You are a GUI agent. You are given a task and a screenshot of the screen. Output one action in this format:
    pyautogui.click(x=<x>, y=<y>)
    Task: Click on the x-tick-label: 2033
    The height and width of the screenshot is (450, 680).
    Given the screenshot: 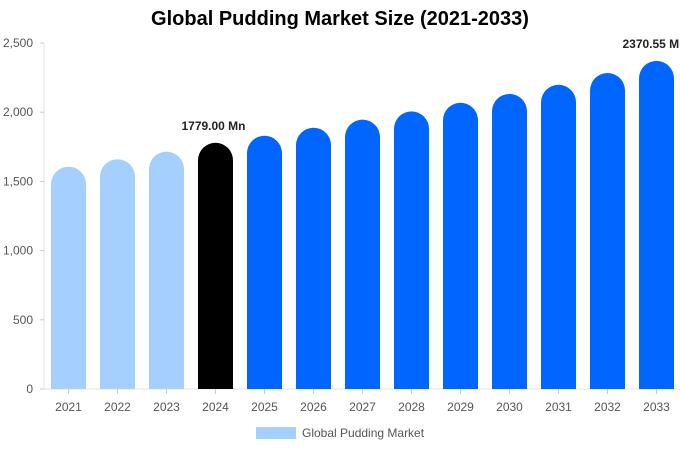 What is the action you would take?
    pyautogui.click(x=656, y=407)
    